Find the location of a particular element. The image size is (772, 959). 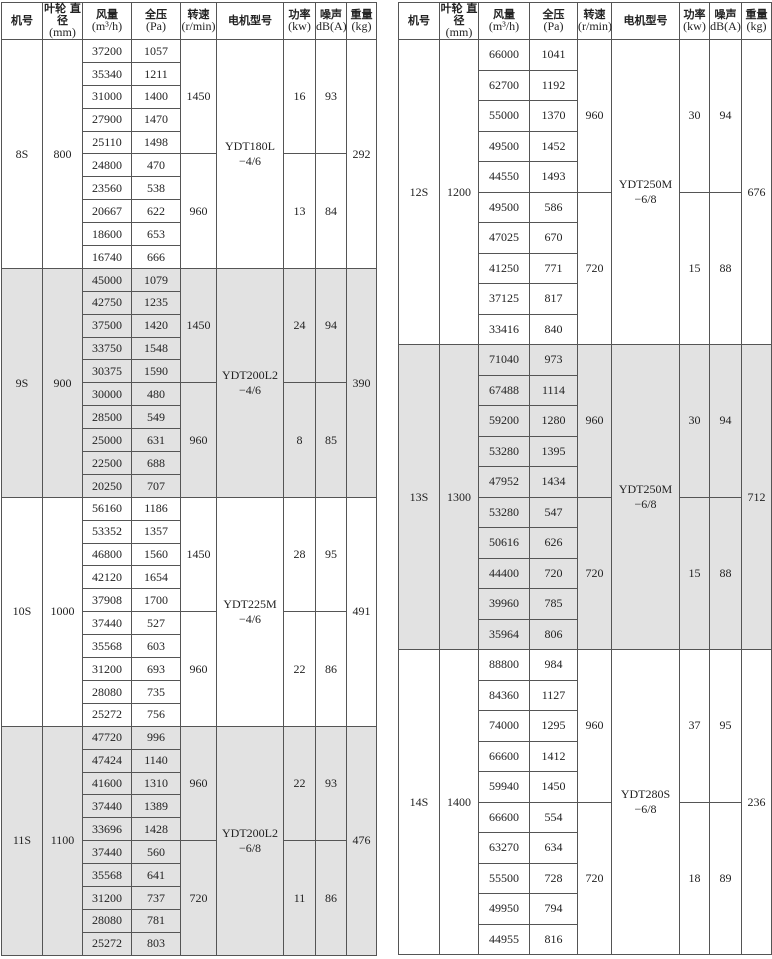

header-weight-label: 重量 is located at coordinates (361, 14).